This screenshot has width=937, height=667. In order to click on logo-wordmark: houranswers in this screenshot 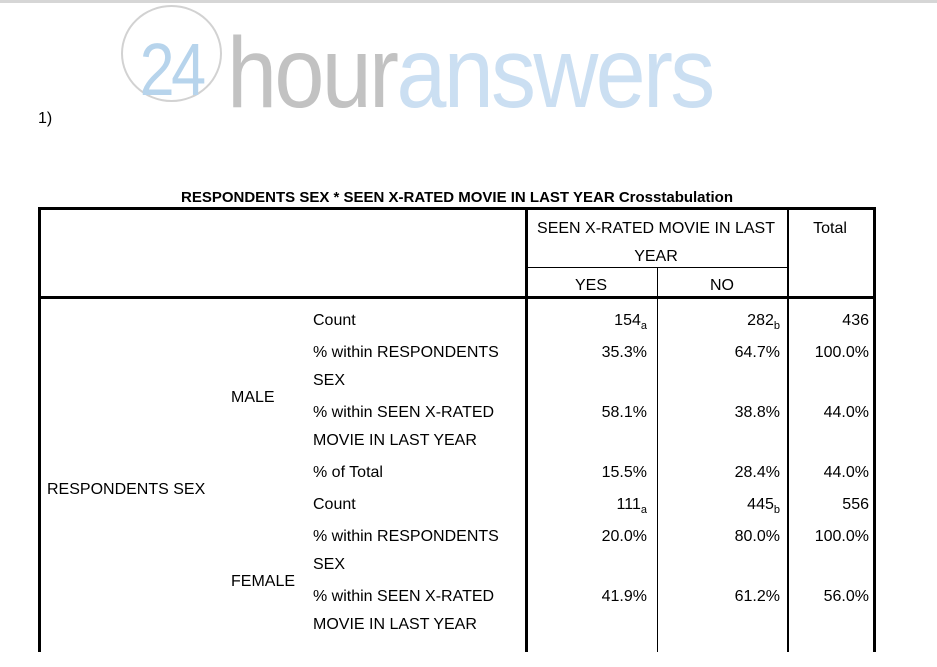, I will do `click(471, 73)`.